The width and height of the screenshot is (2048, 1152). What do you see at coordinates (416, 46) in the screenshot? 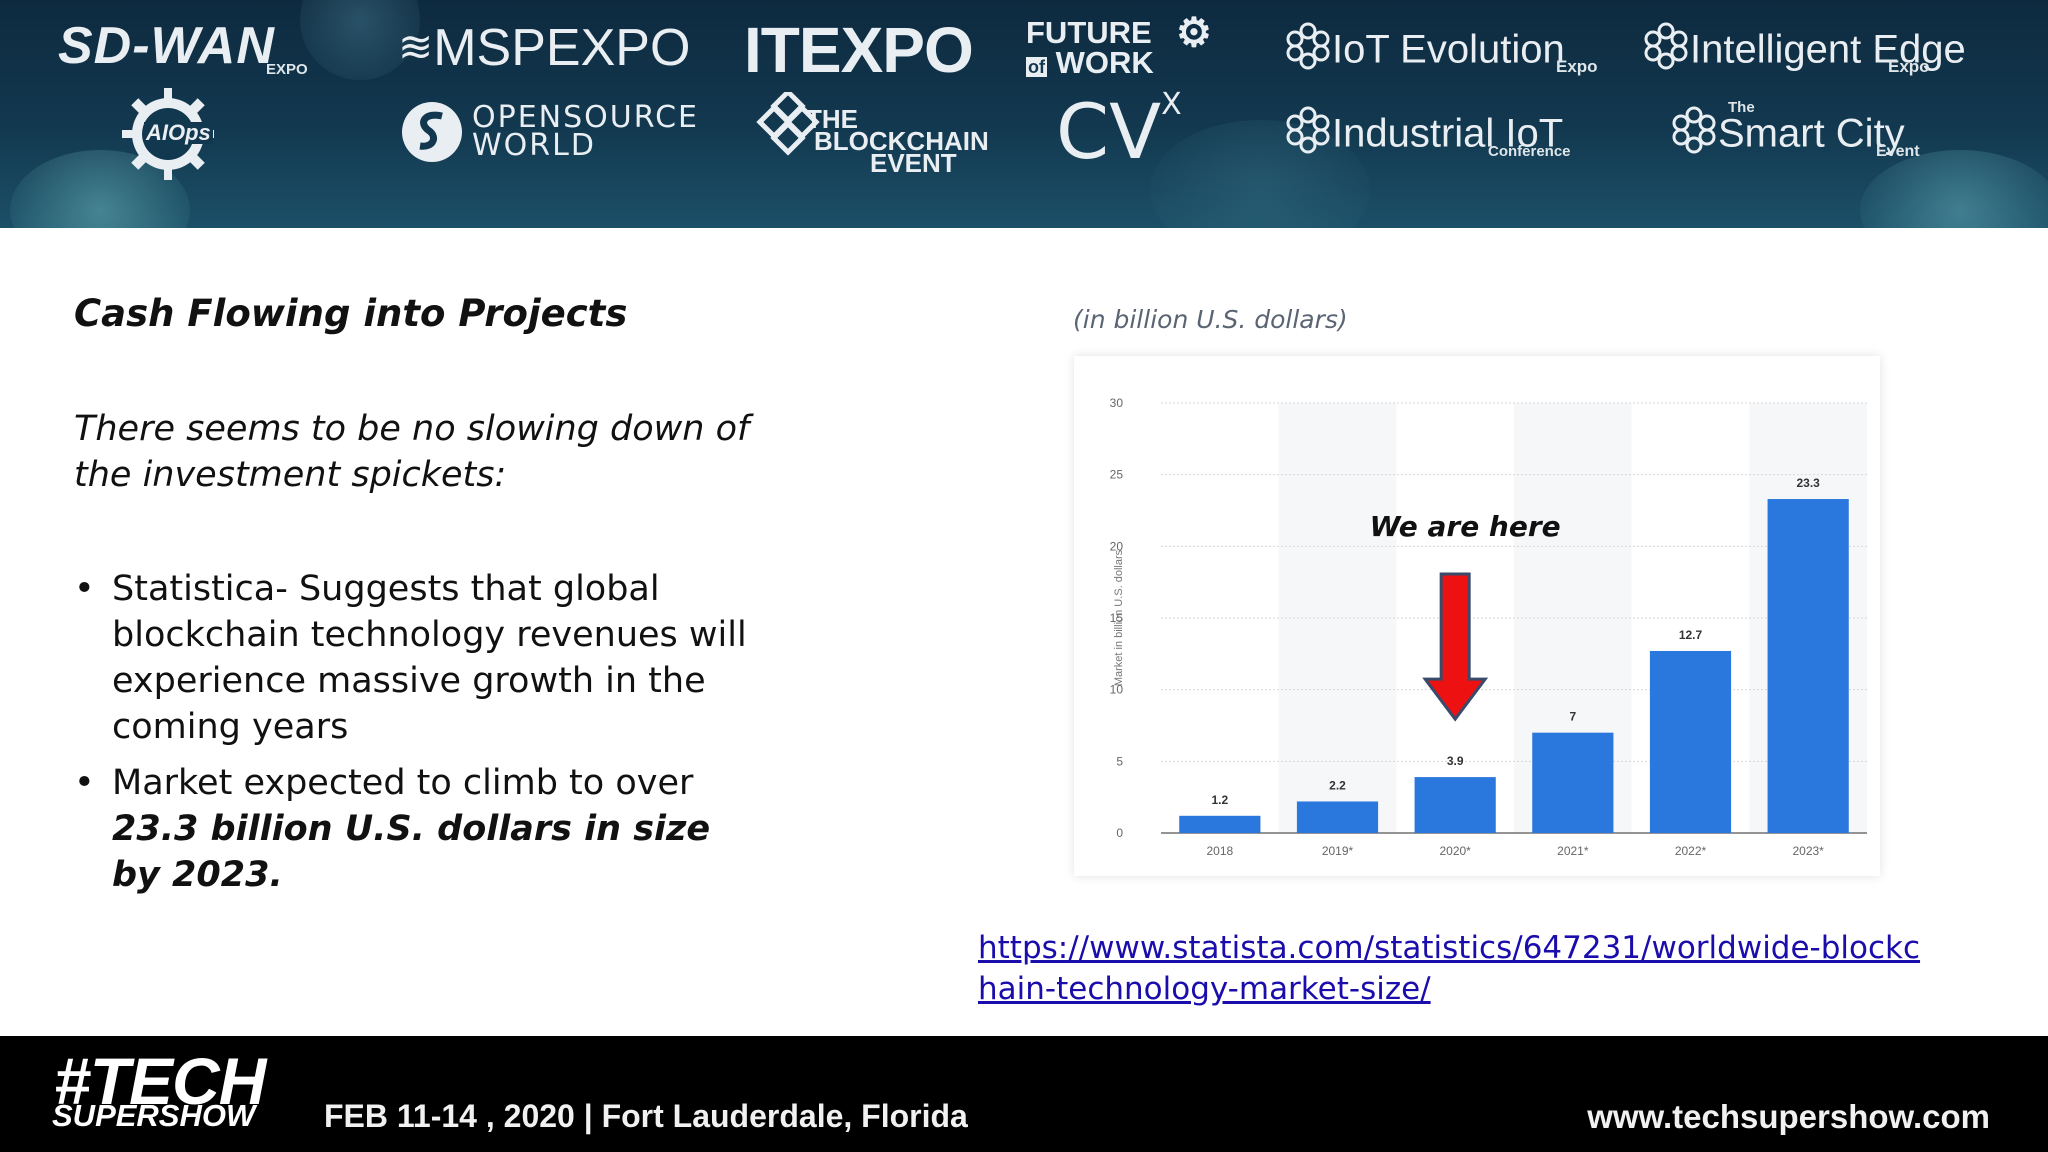
I see `globe-icon: ≋` at bounding box center [416, 46].